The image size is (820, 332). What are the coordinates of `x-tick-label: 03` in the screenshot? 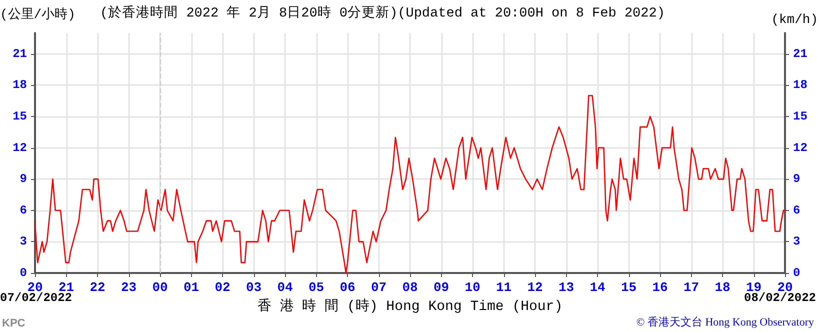 It's located at (254, 287).